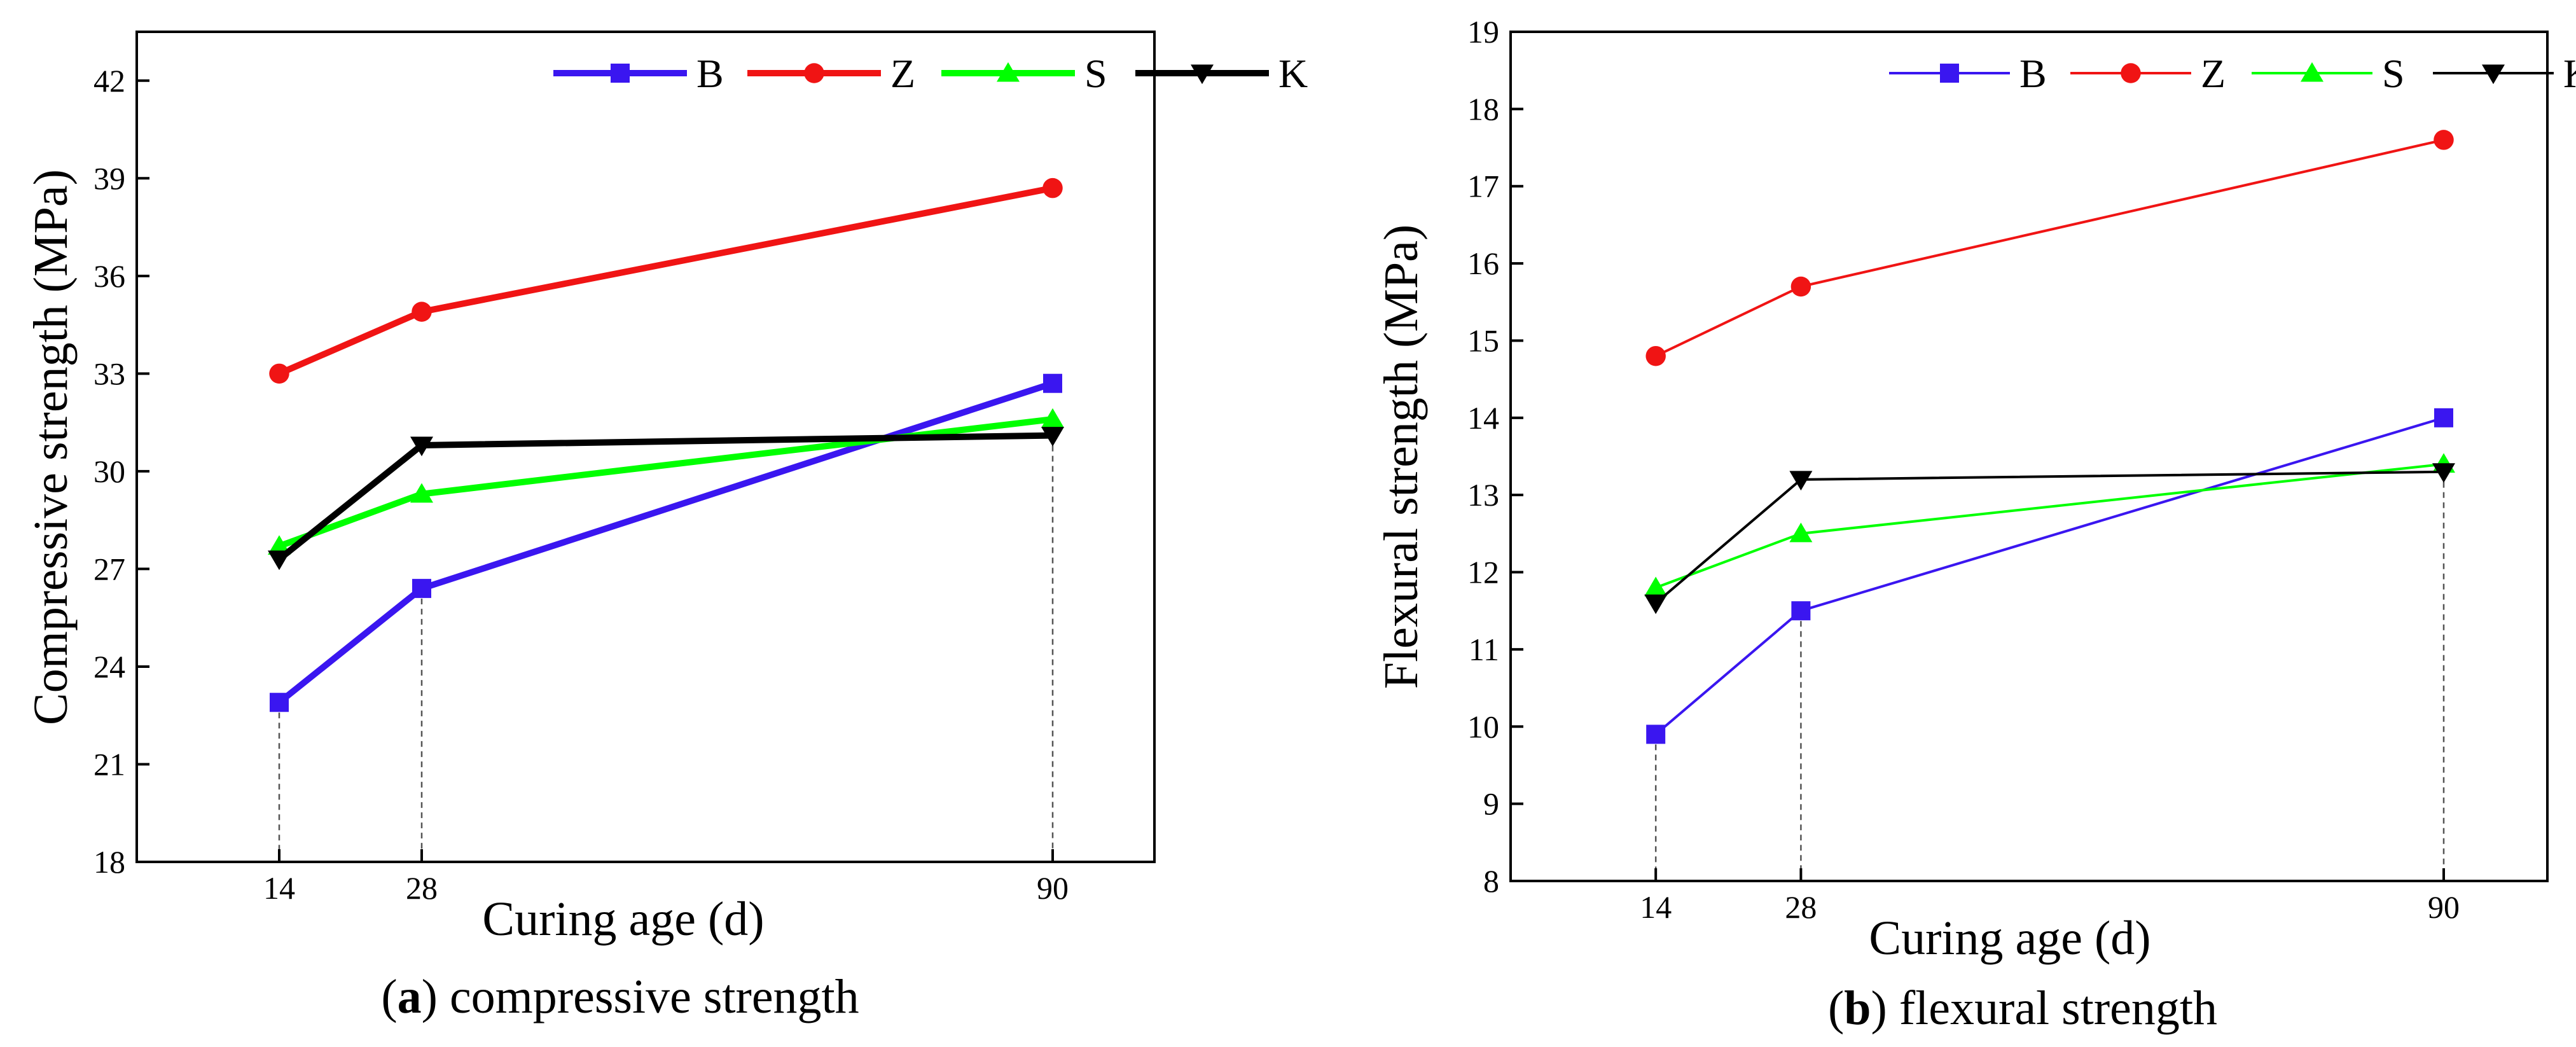 This screenshot has height=1047, width=2576. Describe the element at coordinates (109, 276) in the screenshot. I see `y-tick-label: 36` at that location.